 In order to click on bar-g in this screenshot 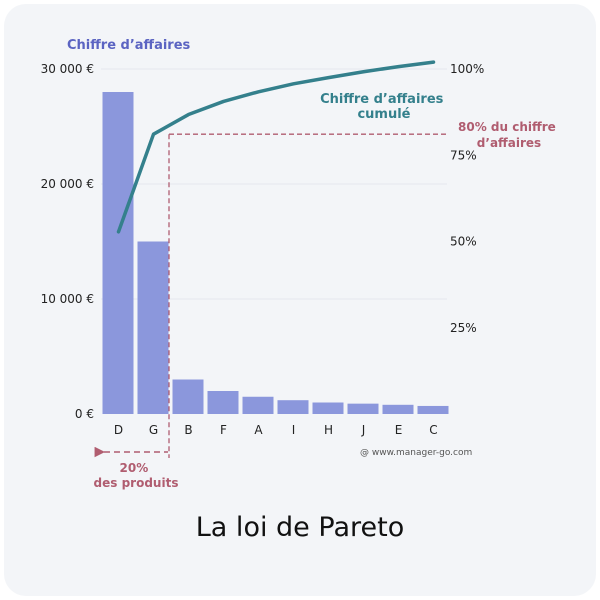, I will do `click(153, 327)`.